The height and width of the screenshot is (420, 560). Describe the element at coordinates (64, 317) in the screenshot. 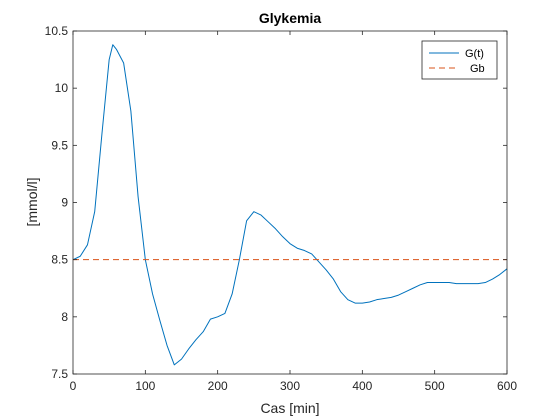

I see `y-tick-label: 8` at that location.